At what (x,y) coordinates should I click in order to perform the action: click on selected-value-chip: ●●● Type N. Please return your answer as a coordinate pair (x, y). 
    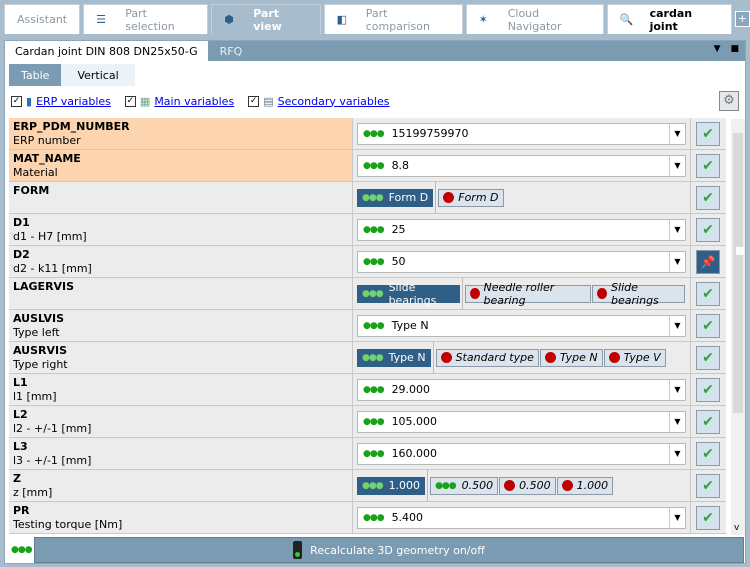
    Looking at the image, I should click on (394, 357).